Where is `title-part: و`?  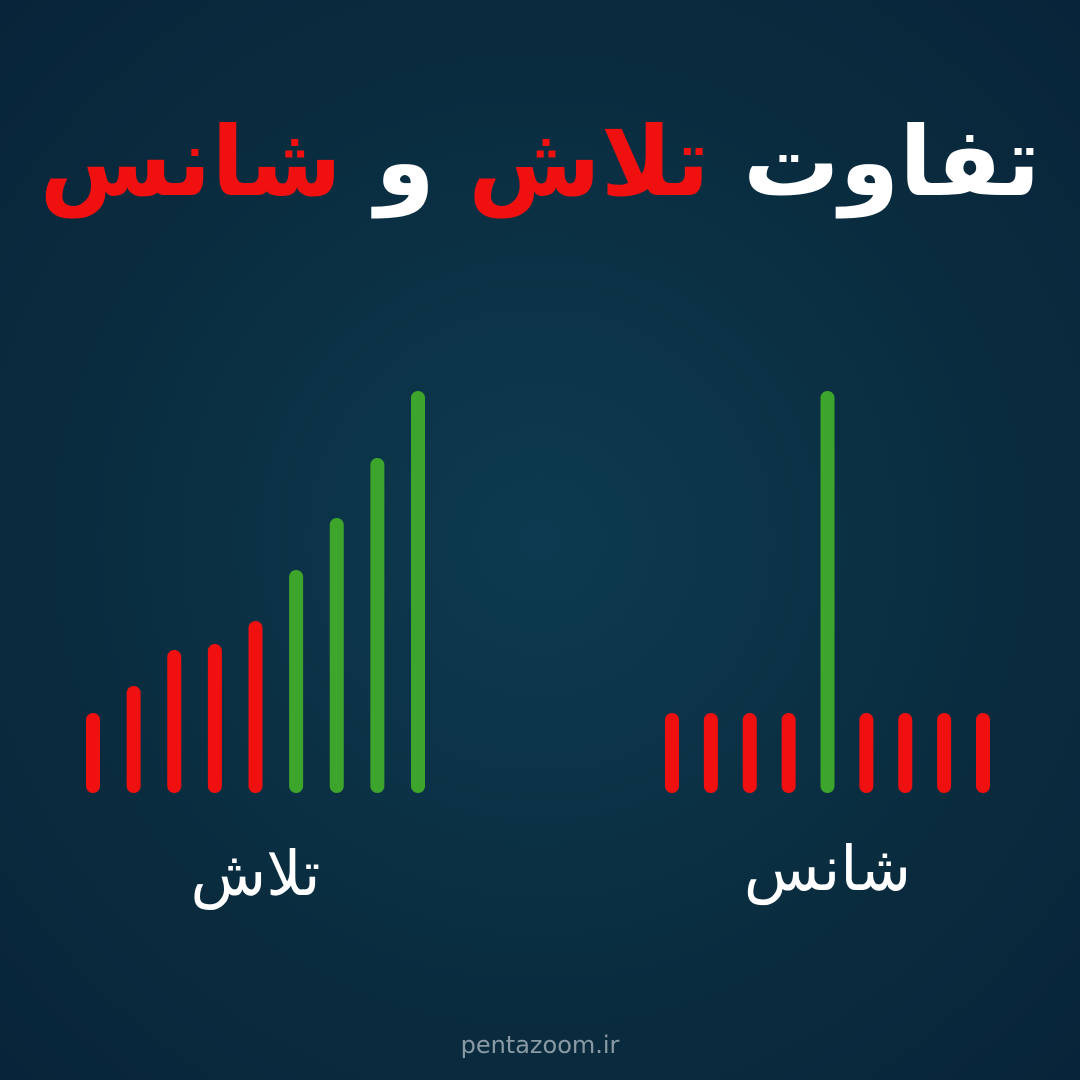
title-part: و is located at coordinates (403, 162).